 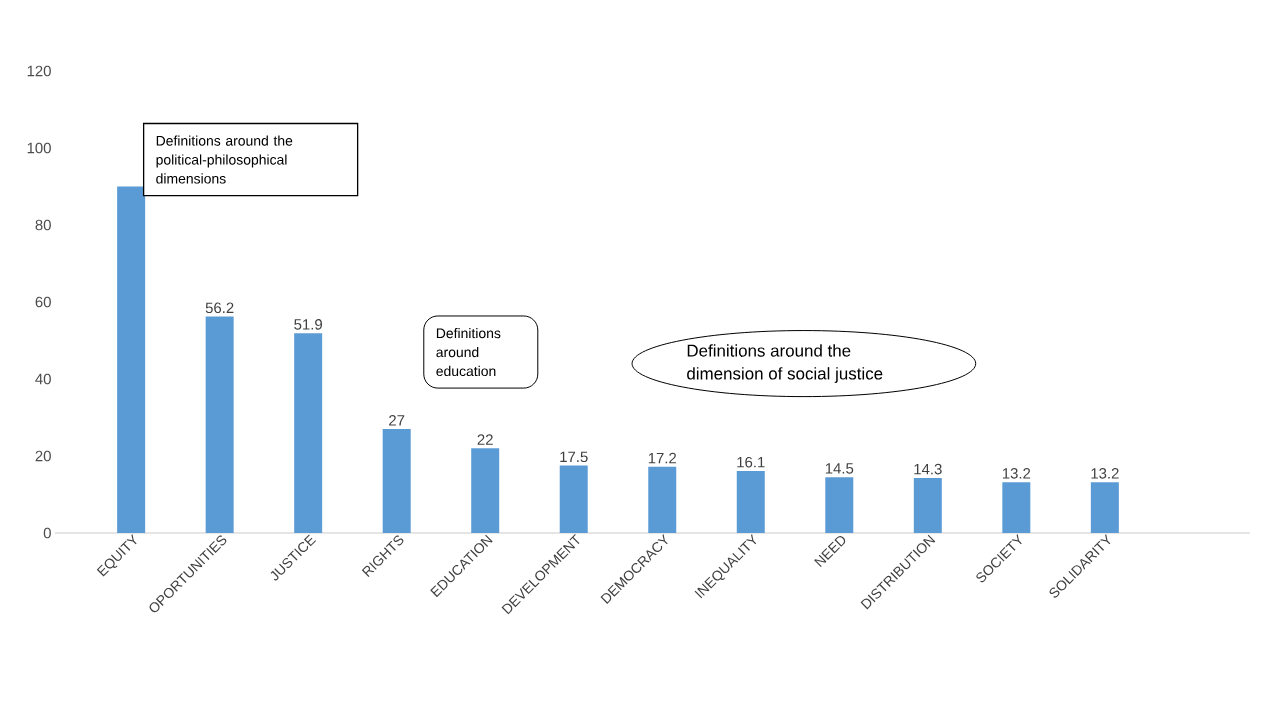 What do you see at coordinates (785, 363) in the screenshot?
I see `annotation: Definitions around the dimension of social justice` at bounding box center [785, 363].